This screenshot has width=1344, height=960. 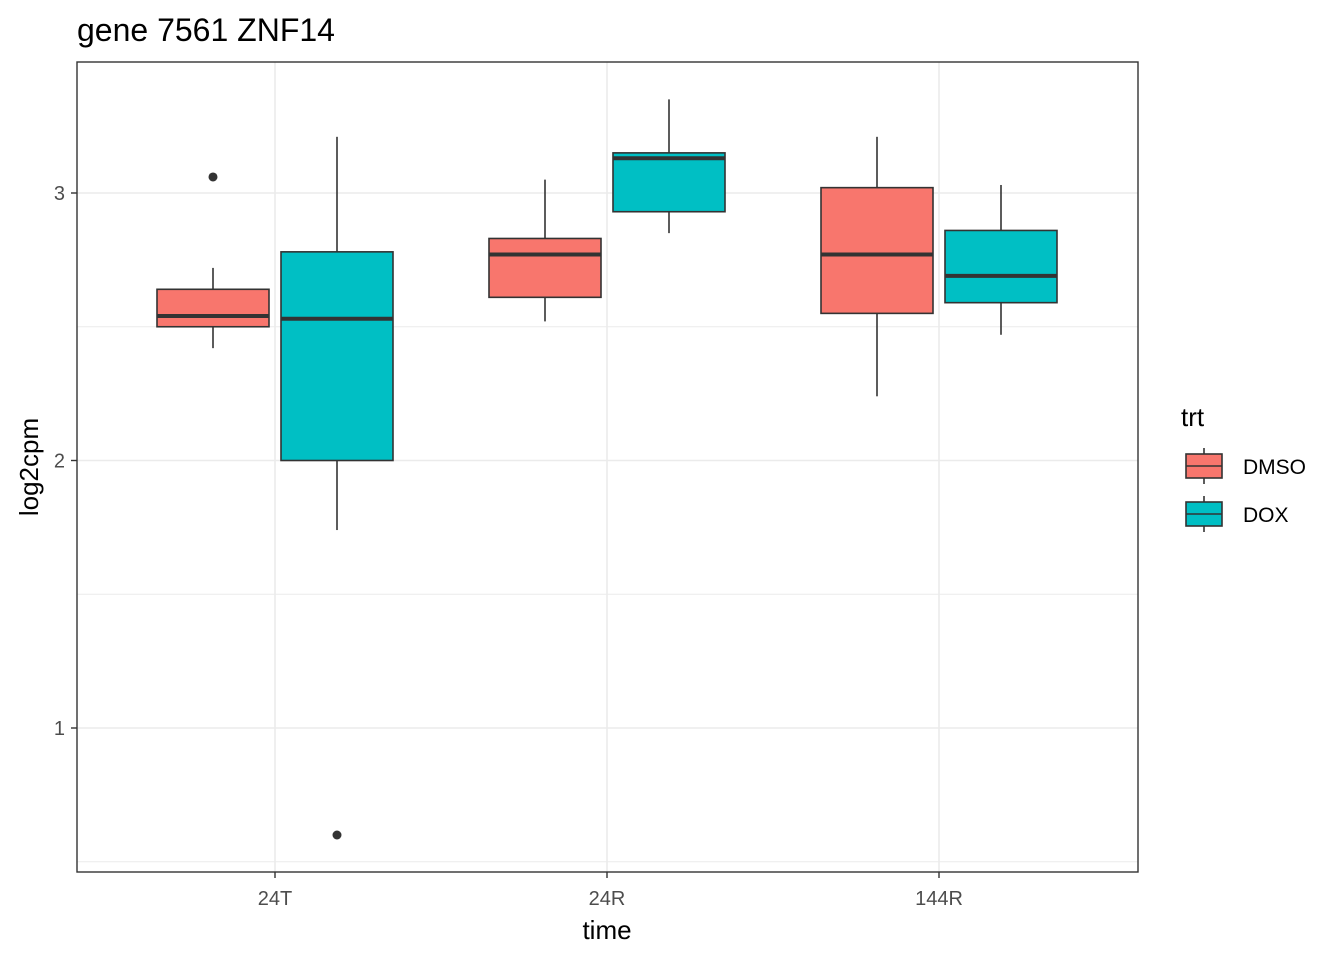 What do you see at coordinates (1237, 514) in the screenshot?
I see `legend-item-dox: DOX` at bounding box center [1237, 514].